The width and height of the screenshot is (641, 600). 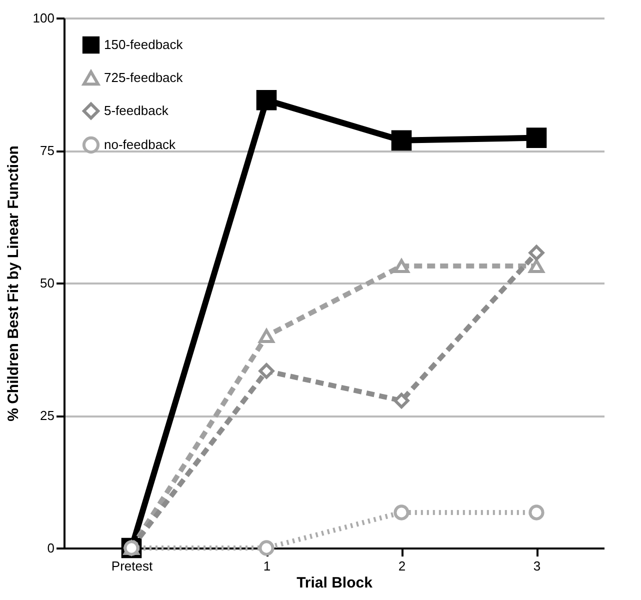 I want to click on legend-label: 725-feedback, so click(x=144, y=77).